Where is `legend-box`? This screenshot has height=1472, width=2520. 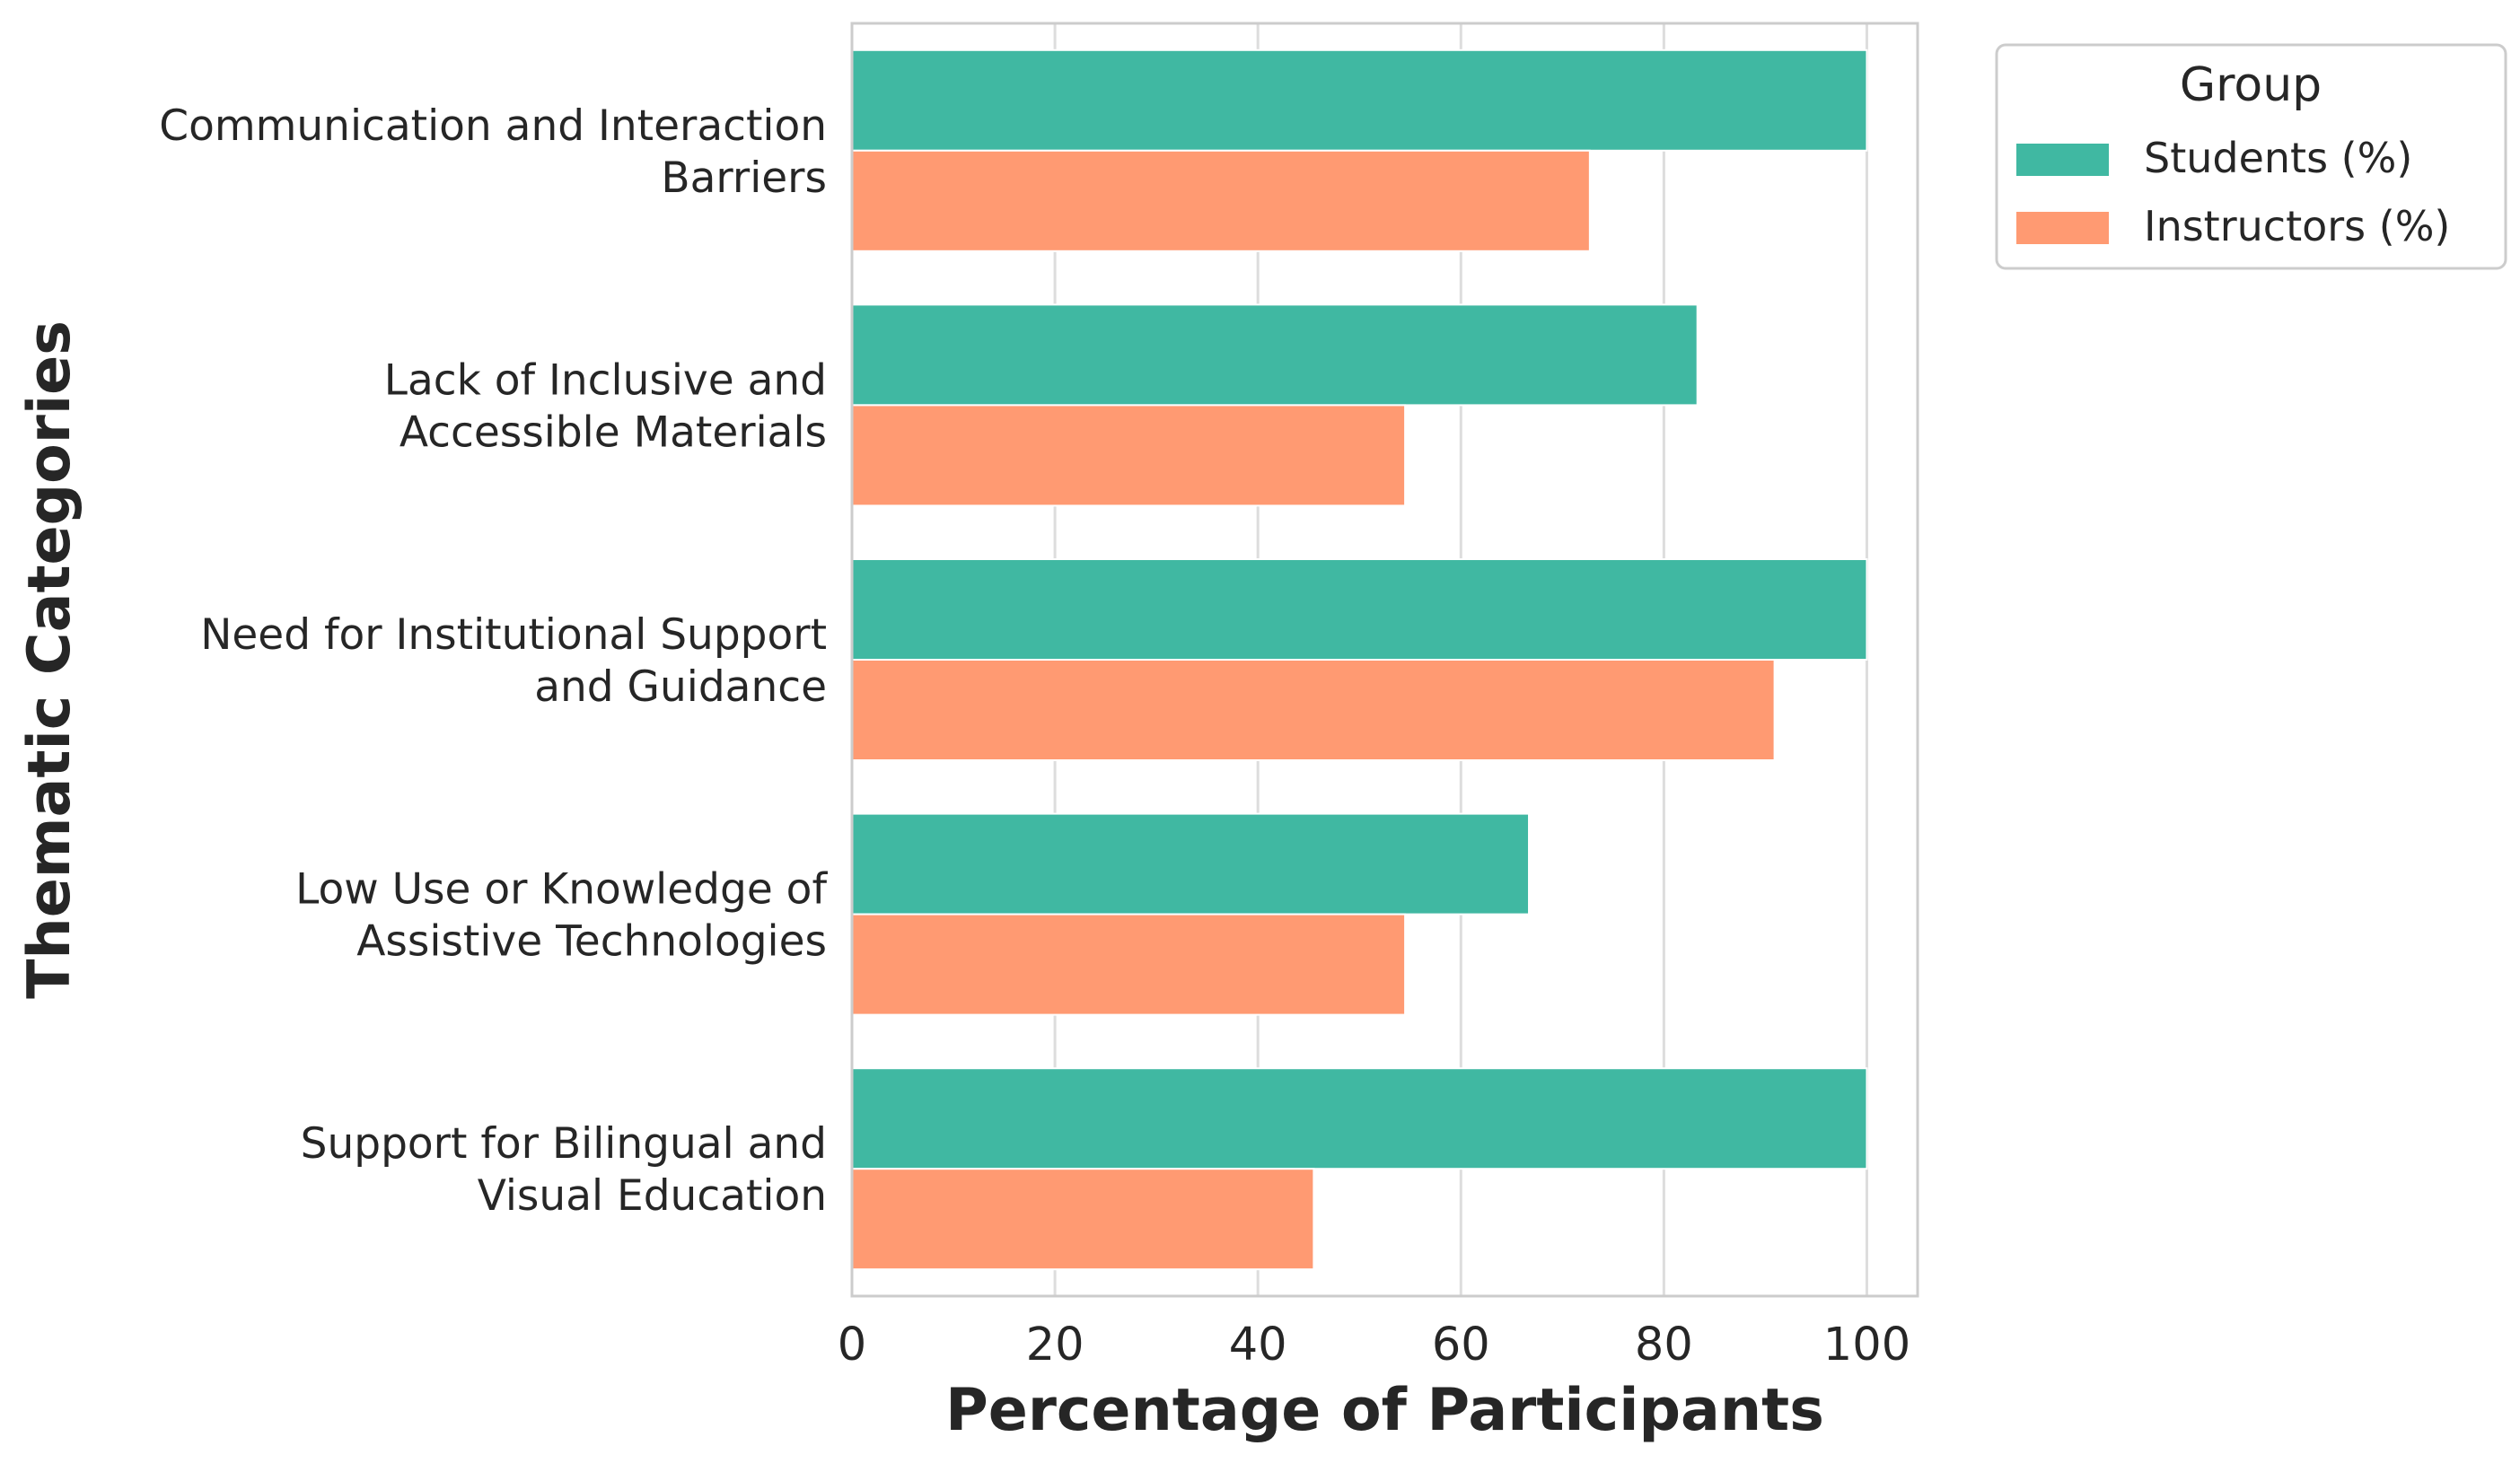 legend-box is located at coordinates (2251, 156).